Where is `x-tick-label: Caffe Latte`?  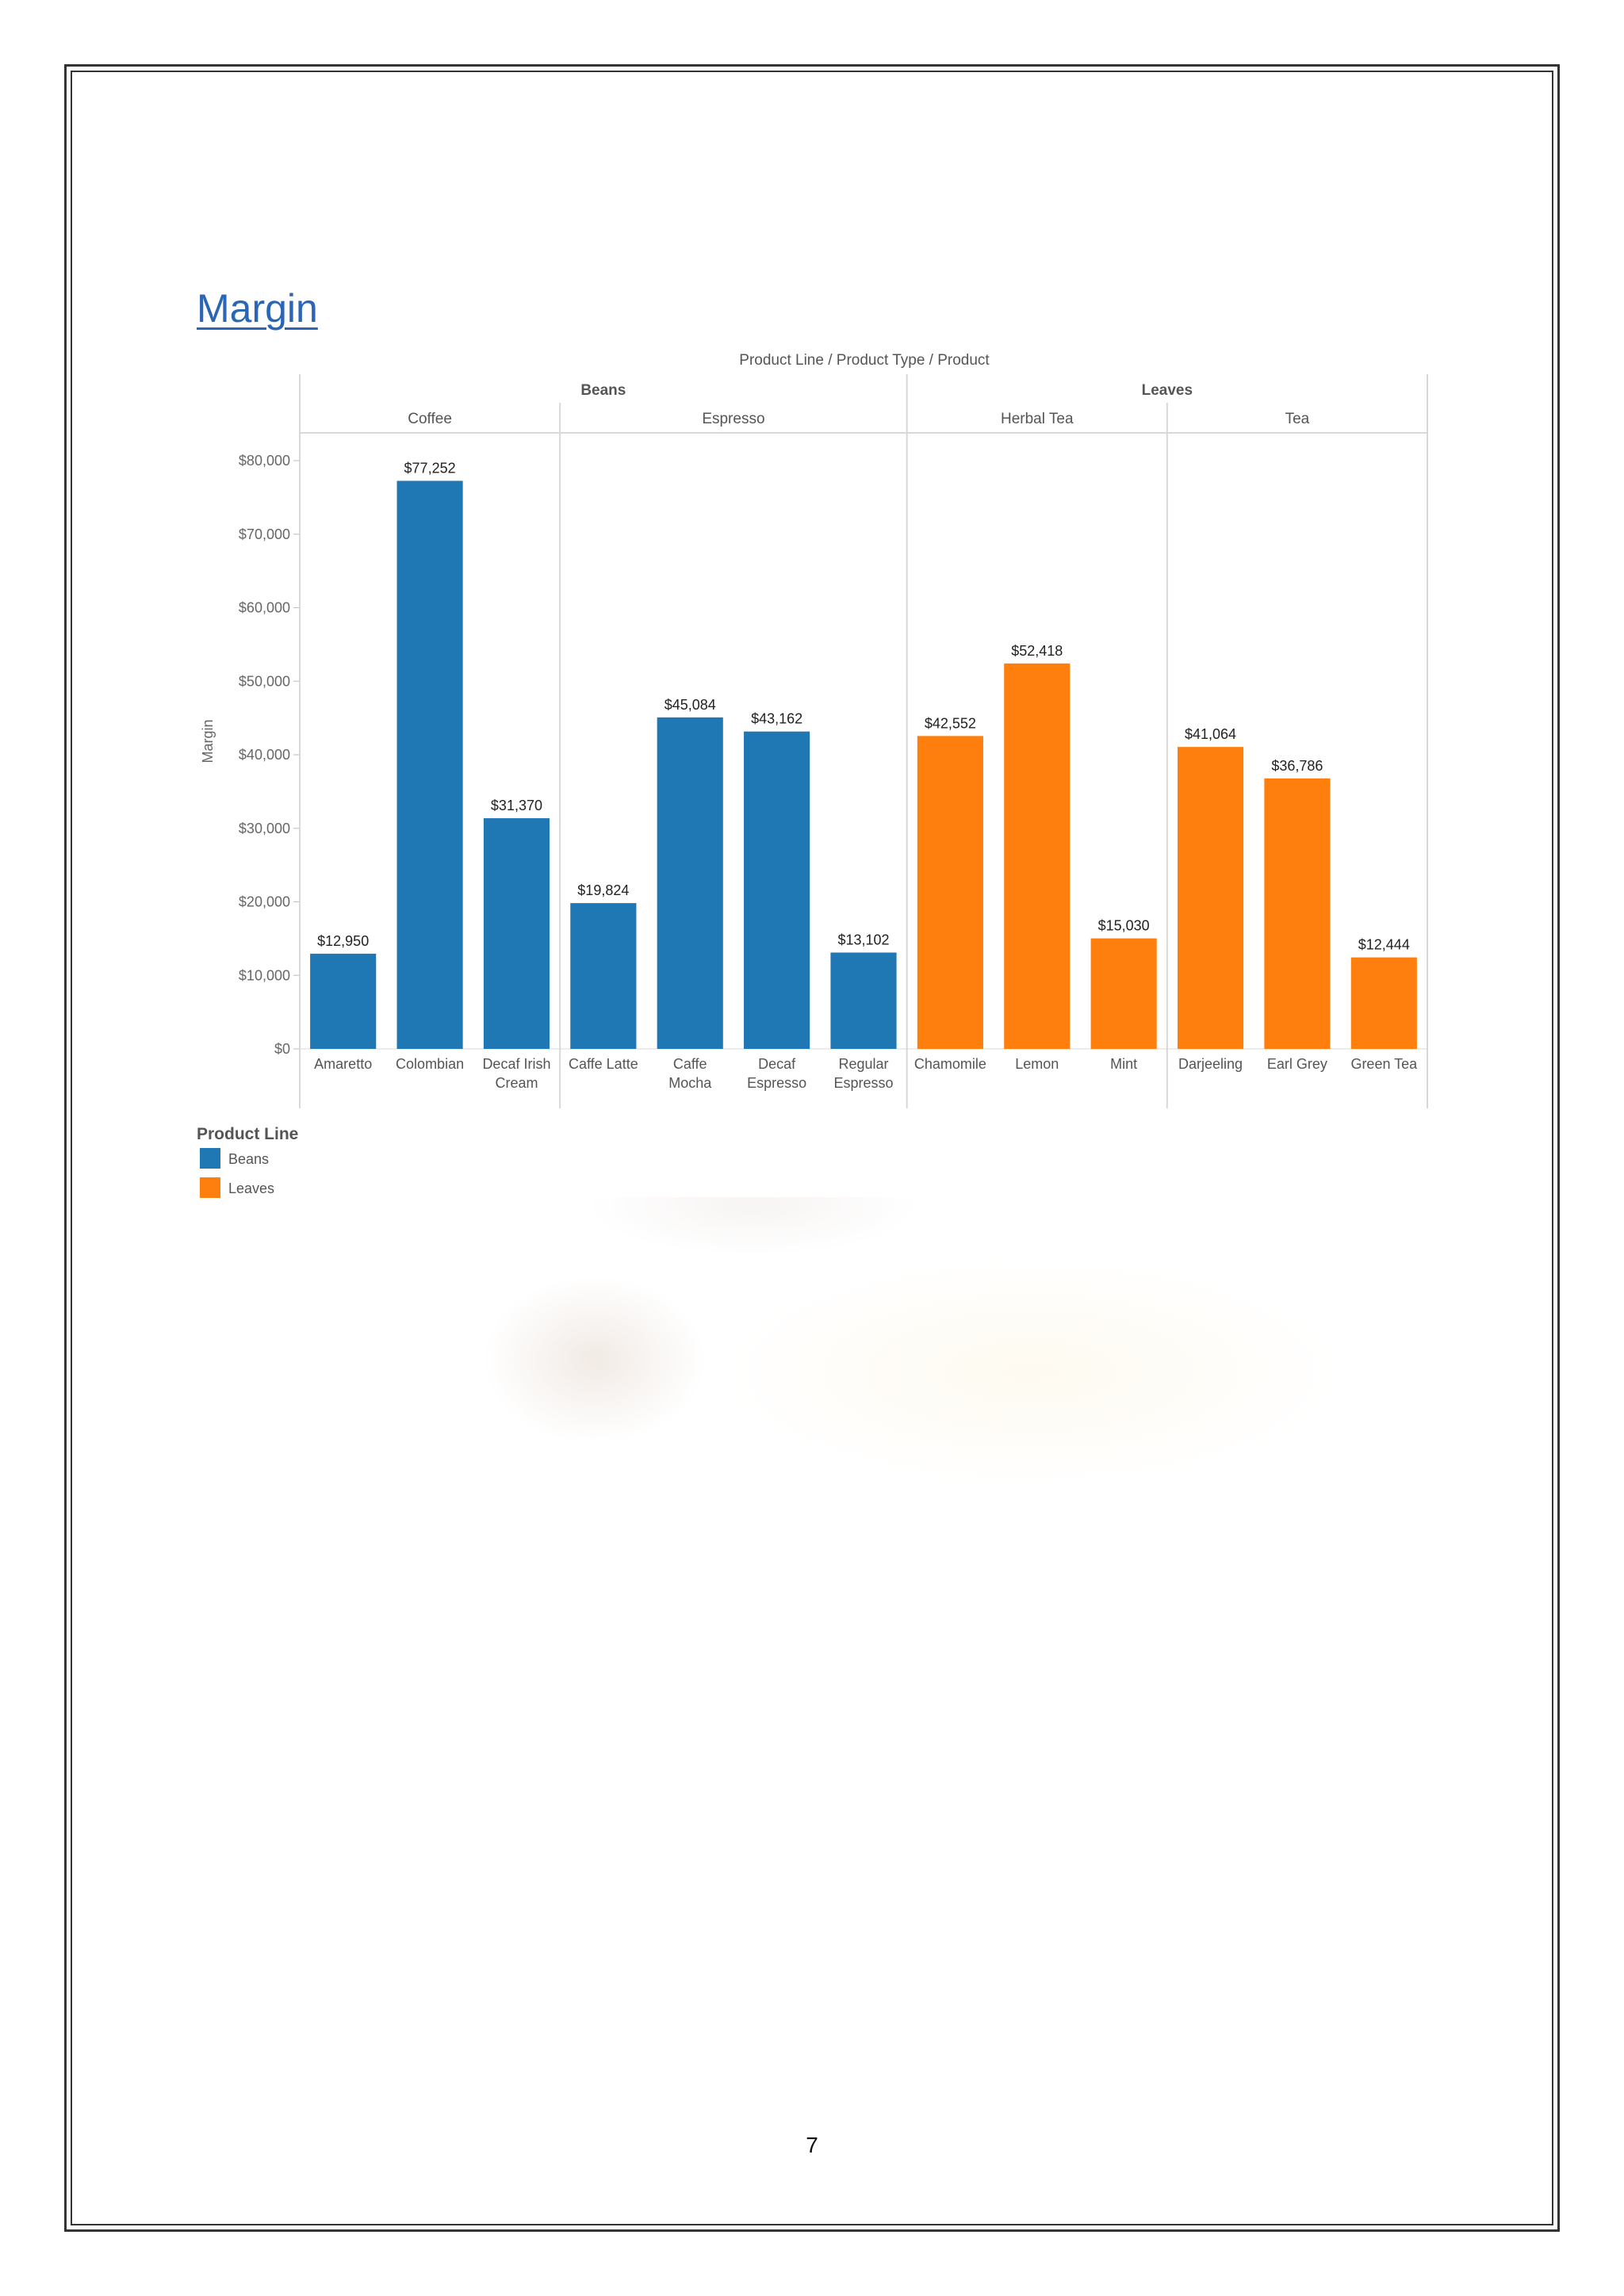 x-tick-label: Caffe Latte is located at coordinates (603, 1064).